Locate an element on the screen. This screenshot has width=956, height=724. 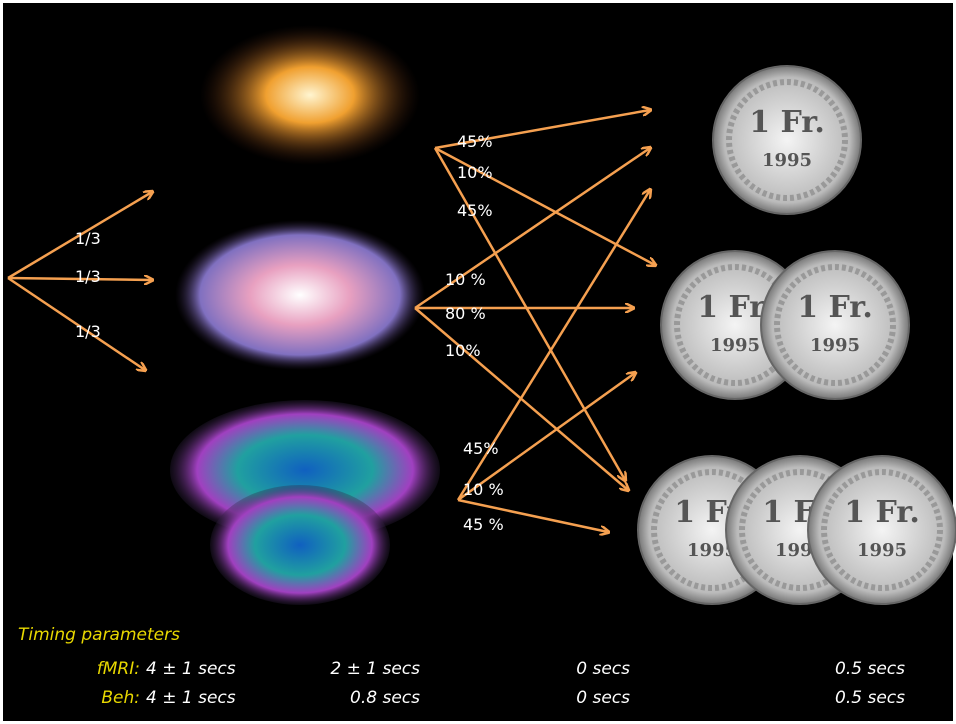
timing-row-label: Beh: is located at coordinates (120, 698).